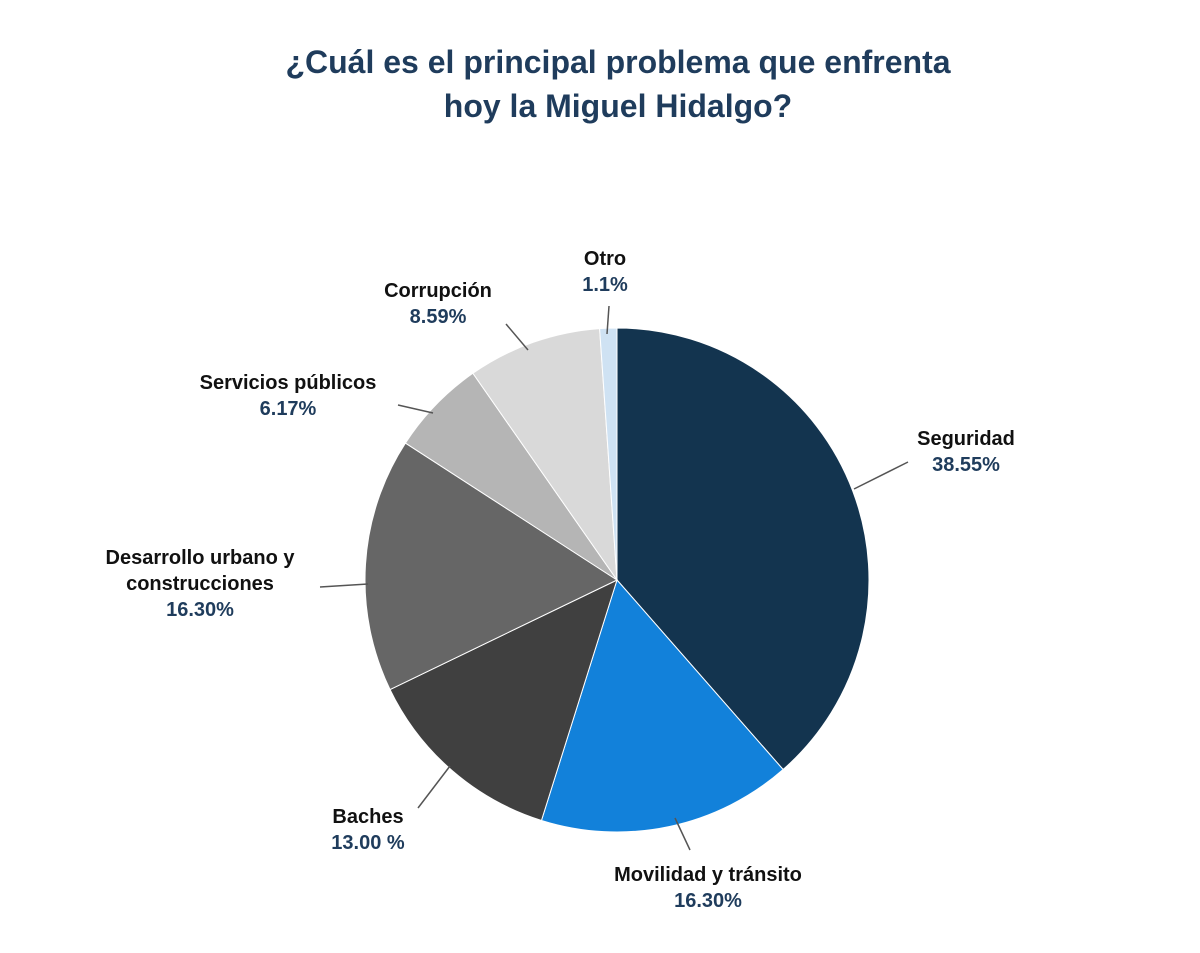 This screenshot has width=1200, height=953. I want to click on slice-label-name: Movilidad y tránsito, so click(708, 875).